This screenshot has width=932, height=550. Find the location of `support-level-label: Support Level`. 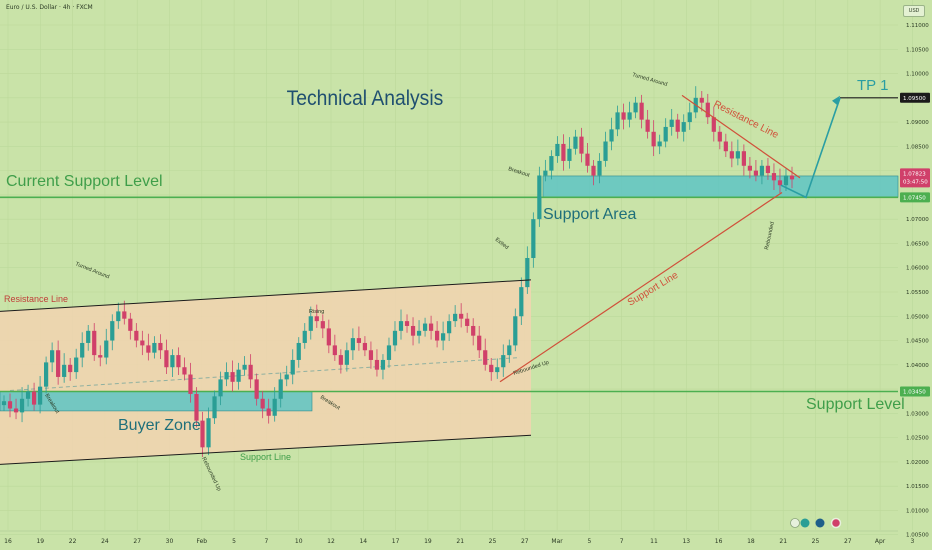

support-level-label: Support Level is located at coordinates (855, 404).